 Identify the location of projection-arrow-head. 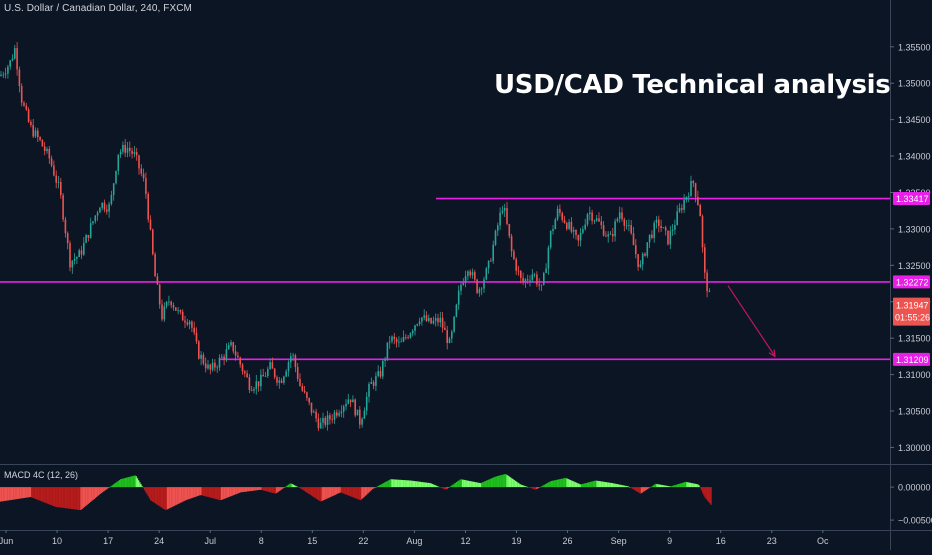
(772, 353).